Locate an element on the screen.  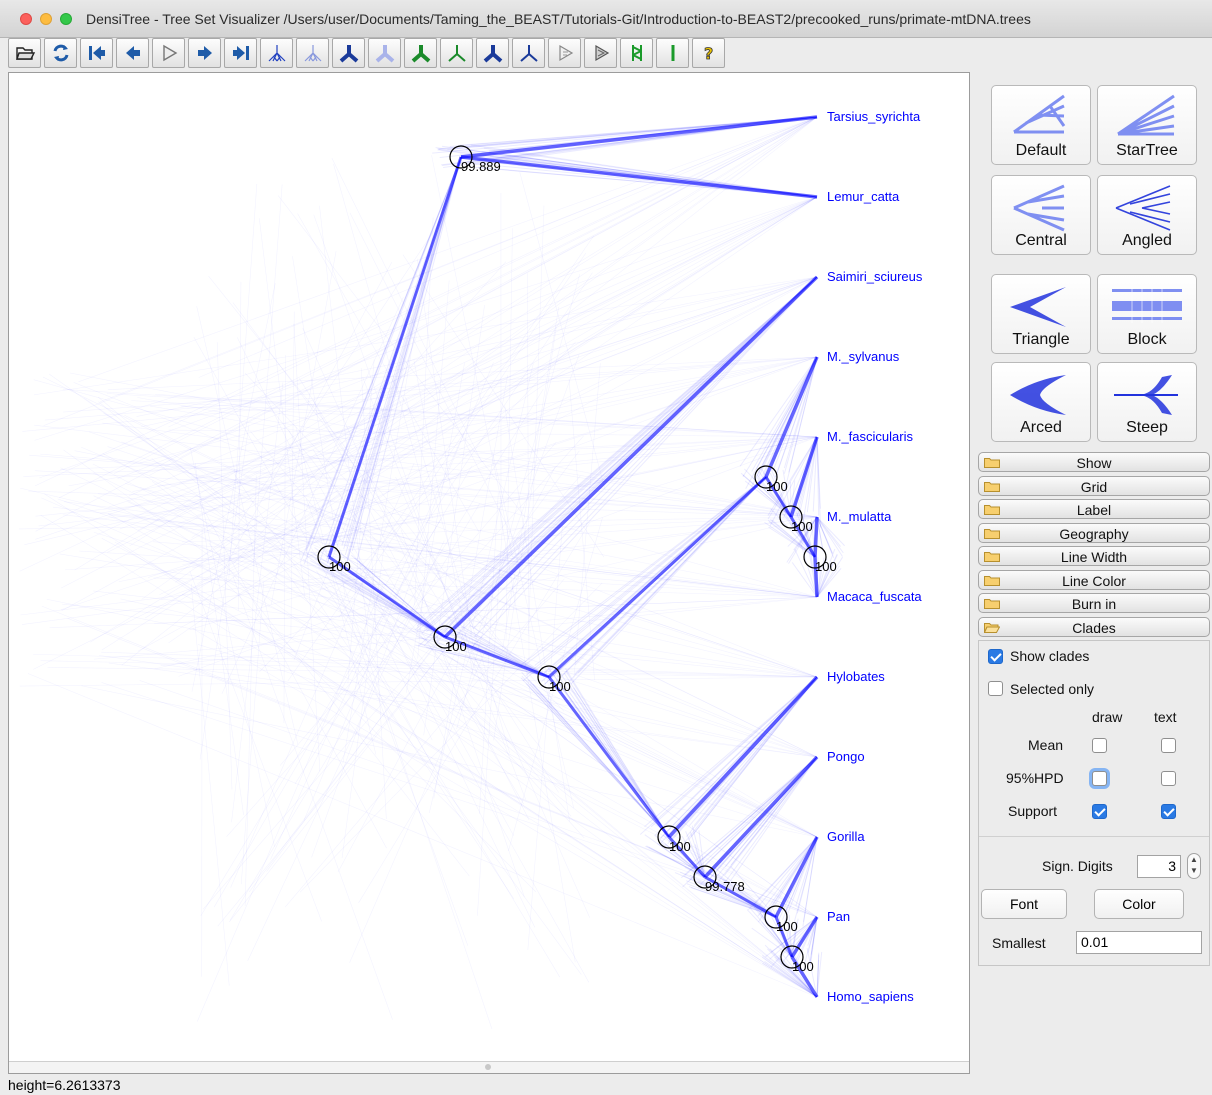
layout-default-button: Default is located at coordinates (1041, 125).